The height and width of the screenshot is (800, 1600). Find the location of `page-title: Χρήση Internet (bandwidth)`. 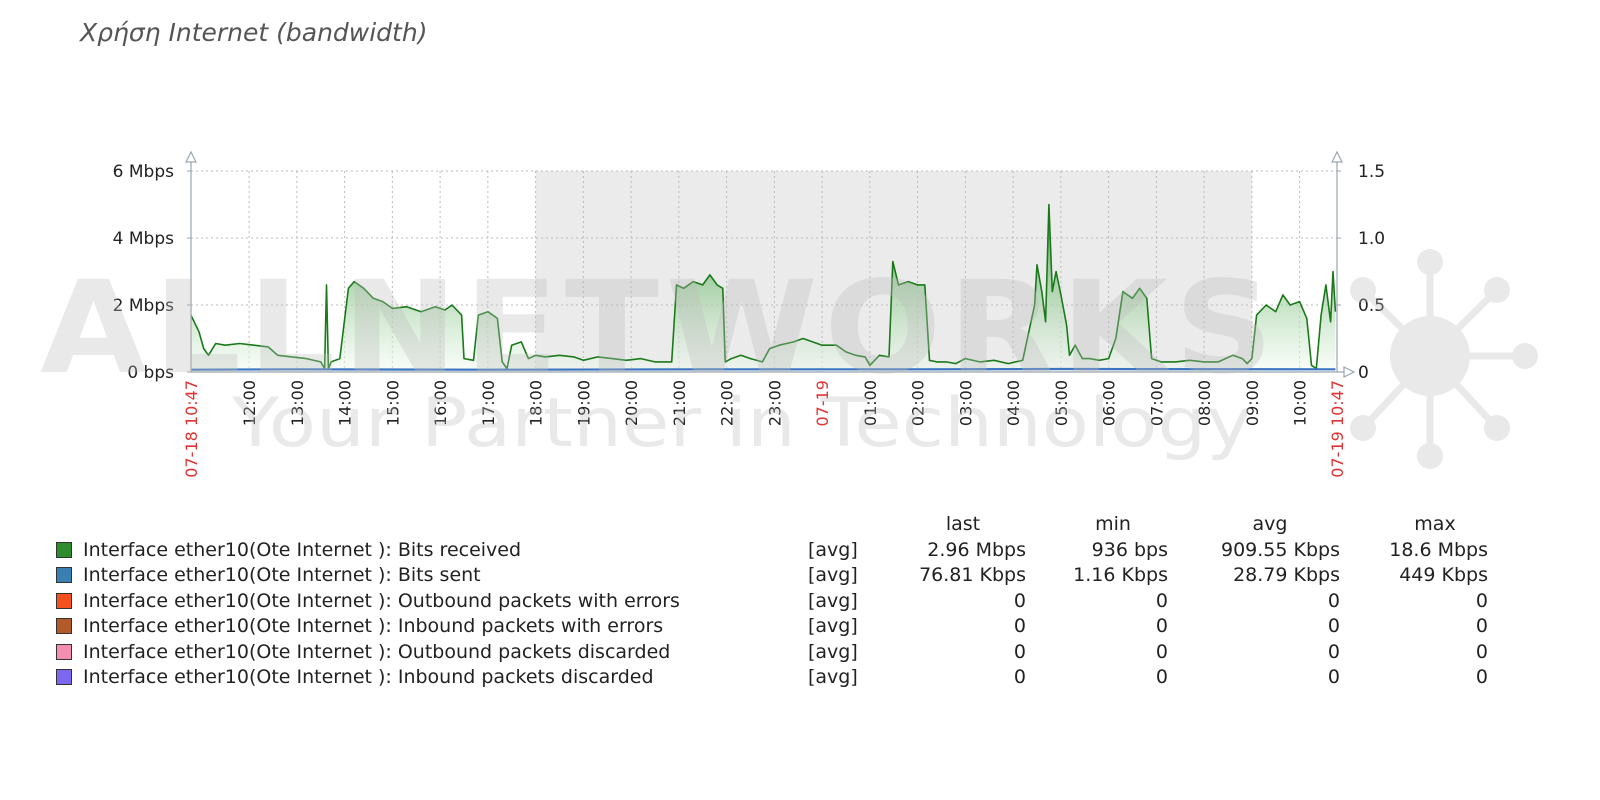

page-title: Χρήση Internet (bandwidth) is located at coordinates (254, 32).